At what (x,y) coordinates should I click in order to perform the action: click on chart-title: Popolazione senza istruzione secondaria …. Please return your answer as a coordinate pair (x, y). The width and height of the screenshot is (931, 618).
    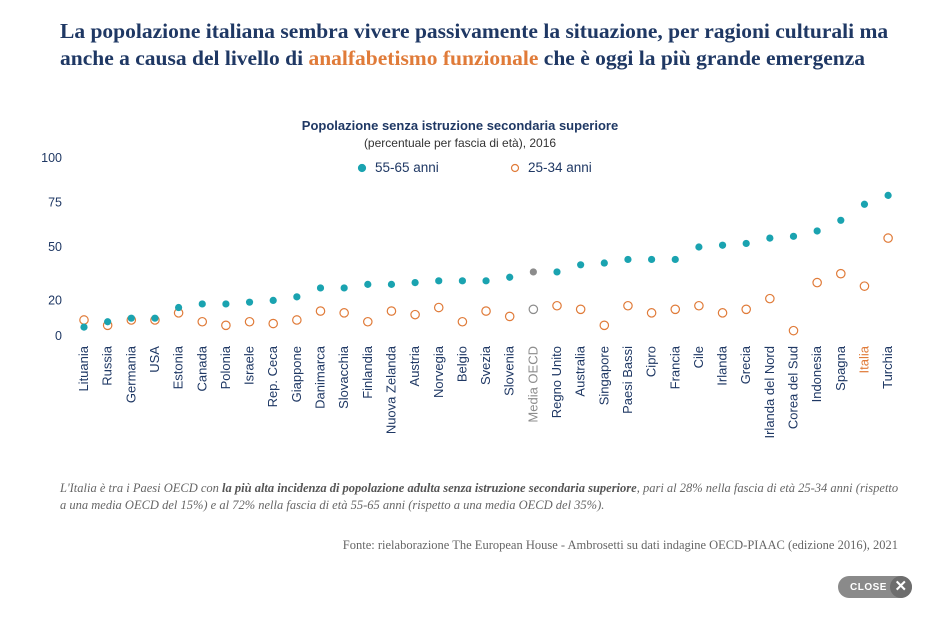
    Looking at the image, I should click on (460, 125).